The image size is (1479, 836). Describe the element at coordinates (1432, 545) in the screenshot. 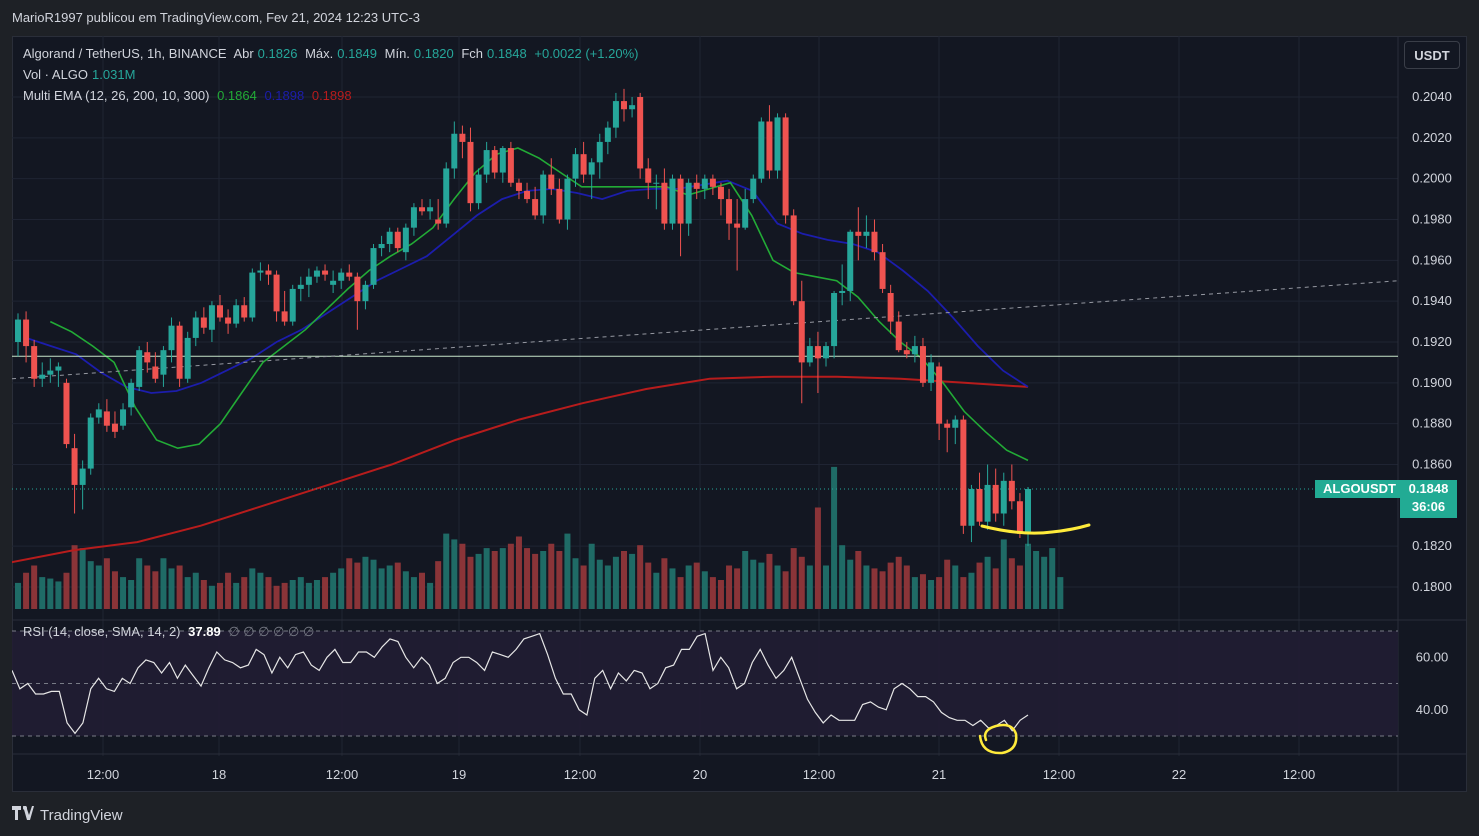

I see `price-tick-label: 0.1820` at that location.